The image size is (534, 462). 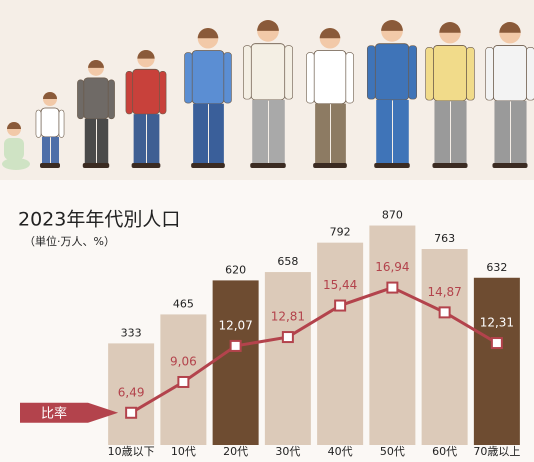 What do you see at coordinates (497, 323) in the screenshot?
I see `line-value-label: 12,31` at bounding box center [497, 323].